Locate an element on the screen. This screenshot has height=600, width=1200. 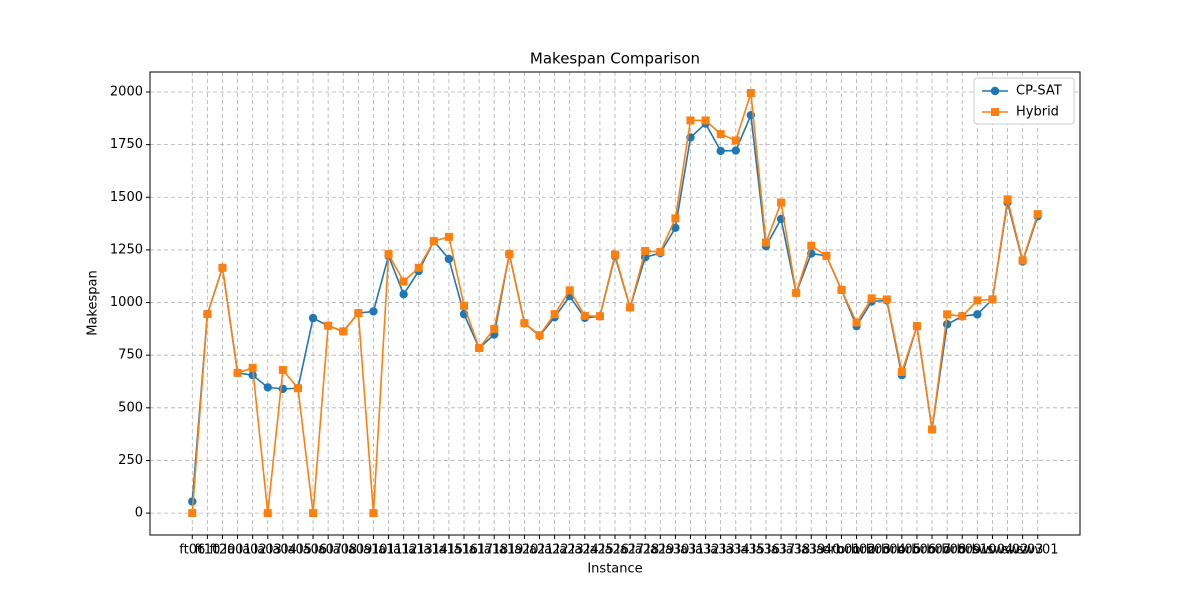
x-axis-label: Instance is located at coordinates (614, 569).